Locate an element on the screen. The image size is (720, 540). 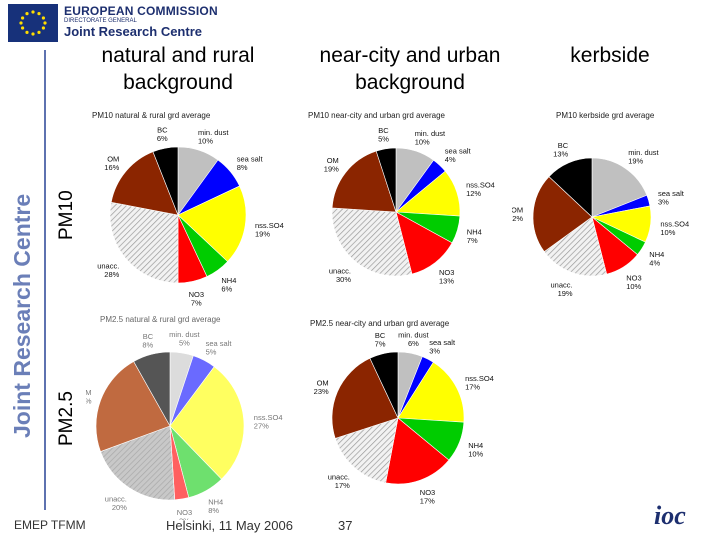
data-label-nss-so4: nss.SO4 12% is located at coordinates (480, 189).